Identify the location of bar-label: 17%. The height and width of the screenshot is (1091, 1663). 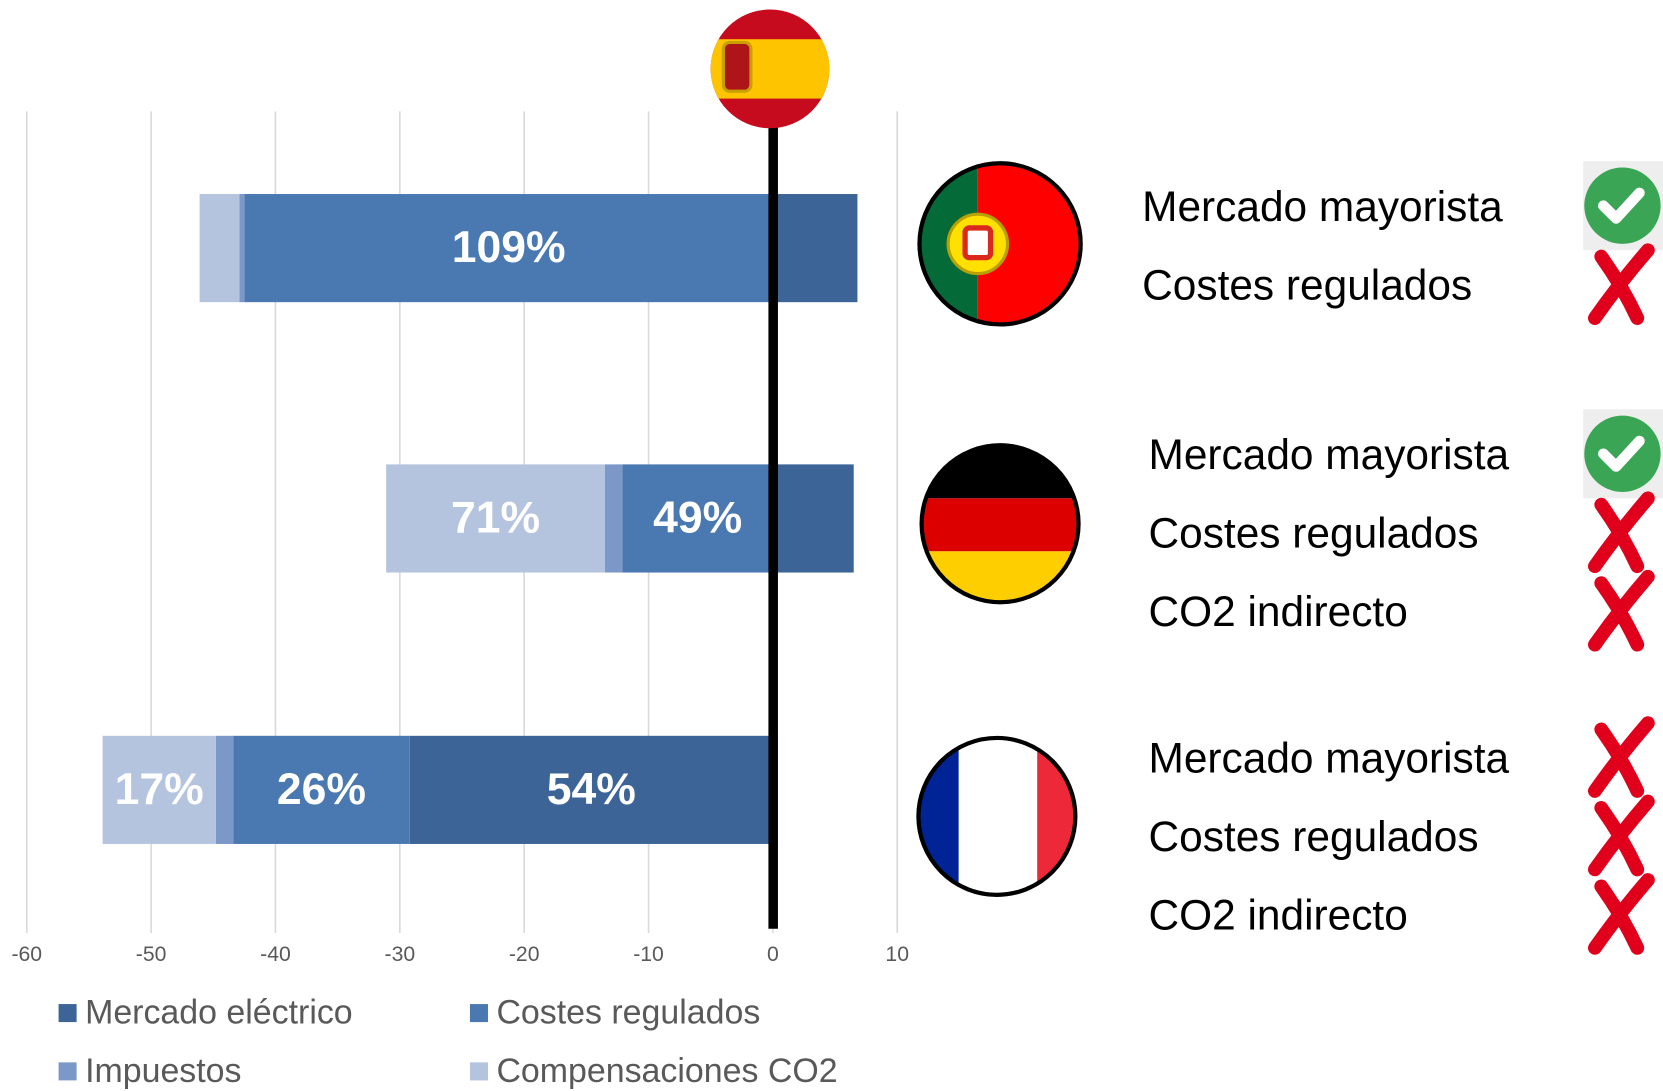
(159, 789).